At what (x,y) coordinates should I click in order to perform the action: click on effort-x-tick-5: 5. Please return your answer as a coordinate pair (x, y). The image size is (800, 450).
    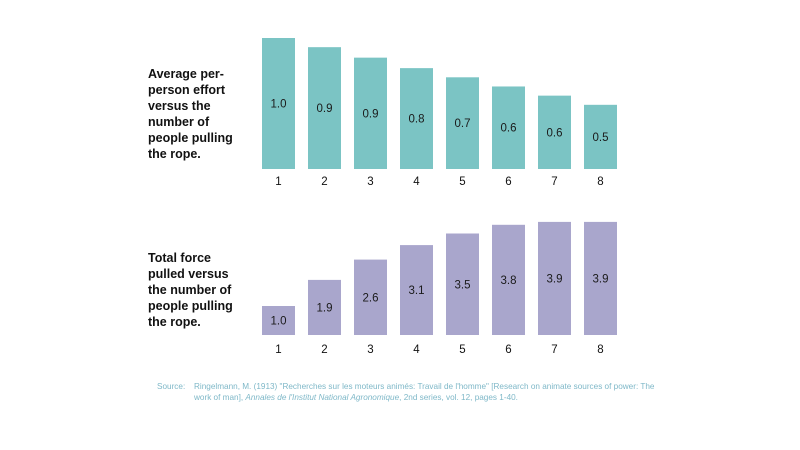
    Looking at the image, I should click on (462, 182).